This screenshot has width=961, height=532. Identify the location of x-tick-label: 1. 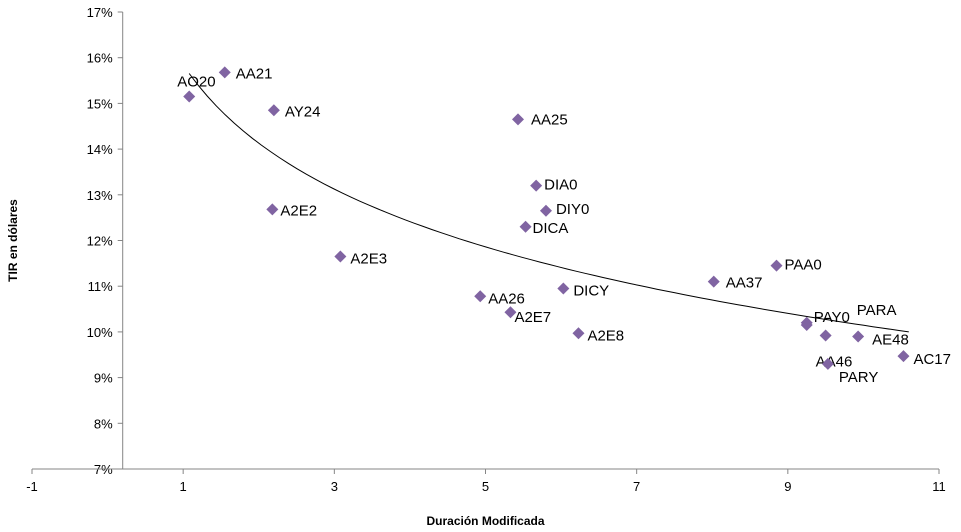
(183, 486).